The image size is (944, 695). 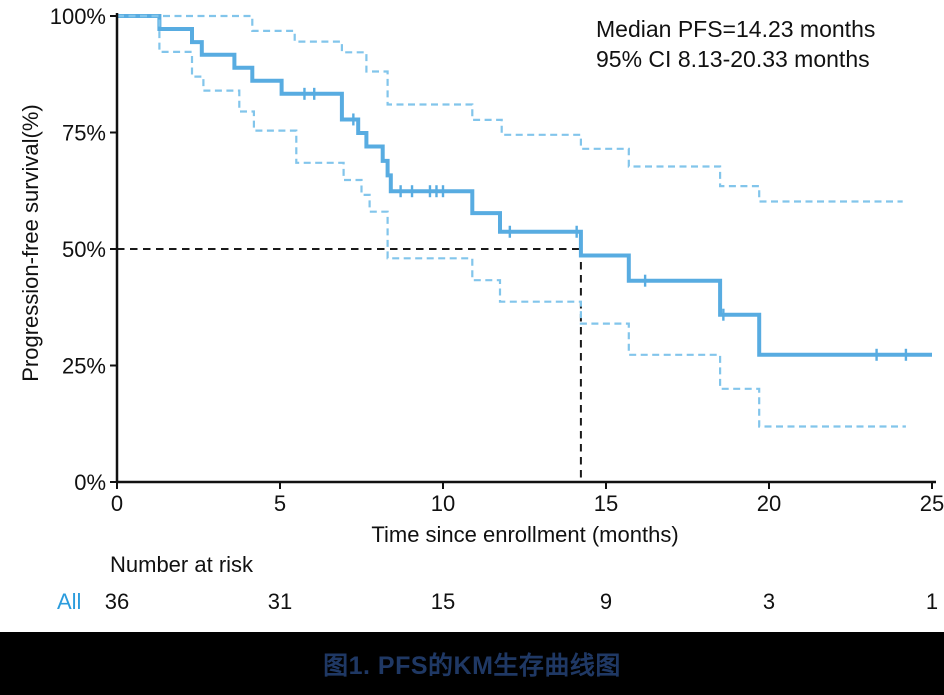 I want to click on risk-count-value: 15, so click(x=443, y=601).